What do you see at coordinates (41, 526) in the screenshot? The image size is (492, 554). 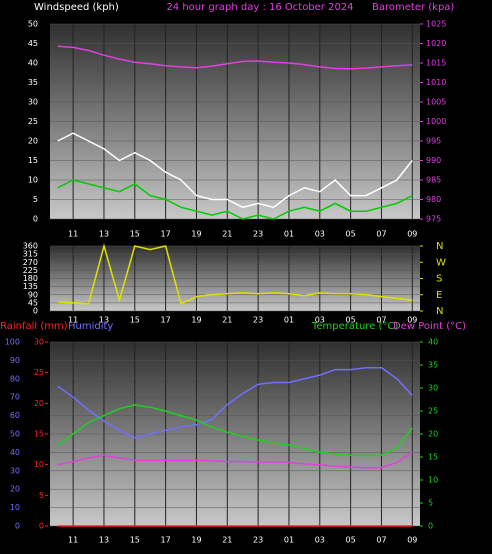 I see `y3-tick-label: 0` at bounding box center [41, 526].